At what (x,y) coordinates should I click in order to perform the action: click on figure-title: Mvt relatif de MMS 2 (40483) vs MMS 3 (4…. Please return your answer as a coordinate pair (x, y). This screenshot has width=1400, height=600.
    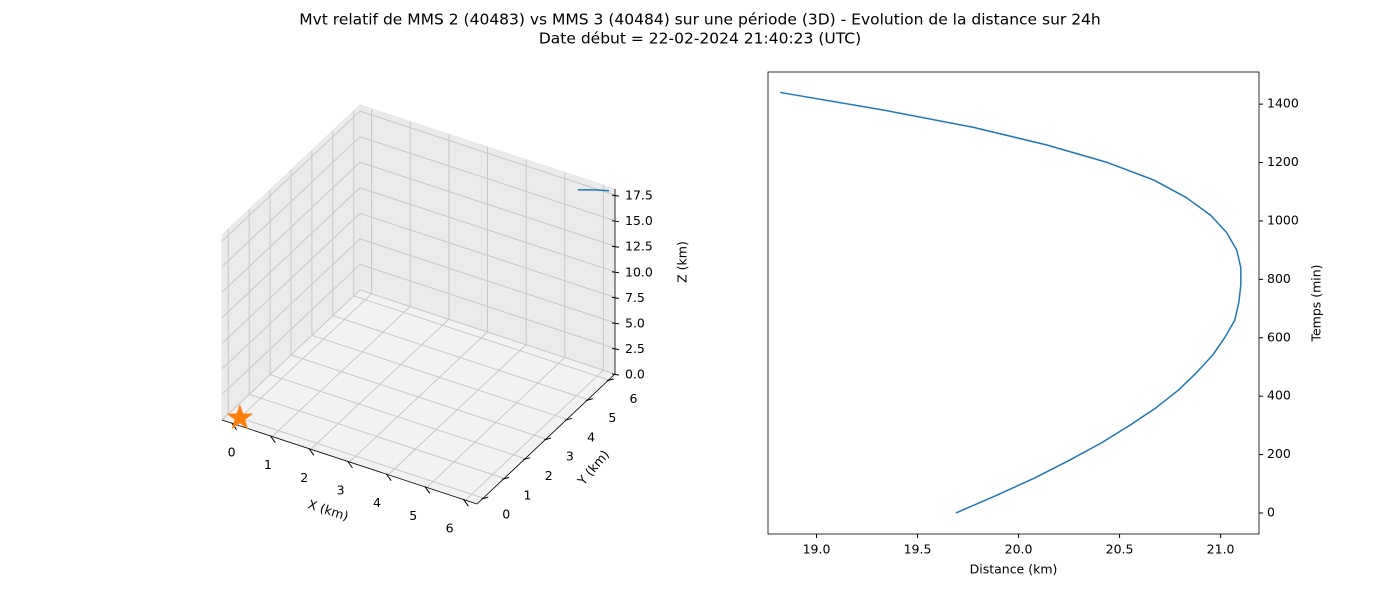
    Looking at the image, I should click on (700, 20).